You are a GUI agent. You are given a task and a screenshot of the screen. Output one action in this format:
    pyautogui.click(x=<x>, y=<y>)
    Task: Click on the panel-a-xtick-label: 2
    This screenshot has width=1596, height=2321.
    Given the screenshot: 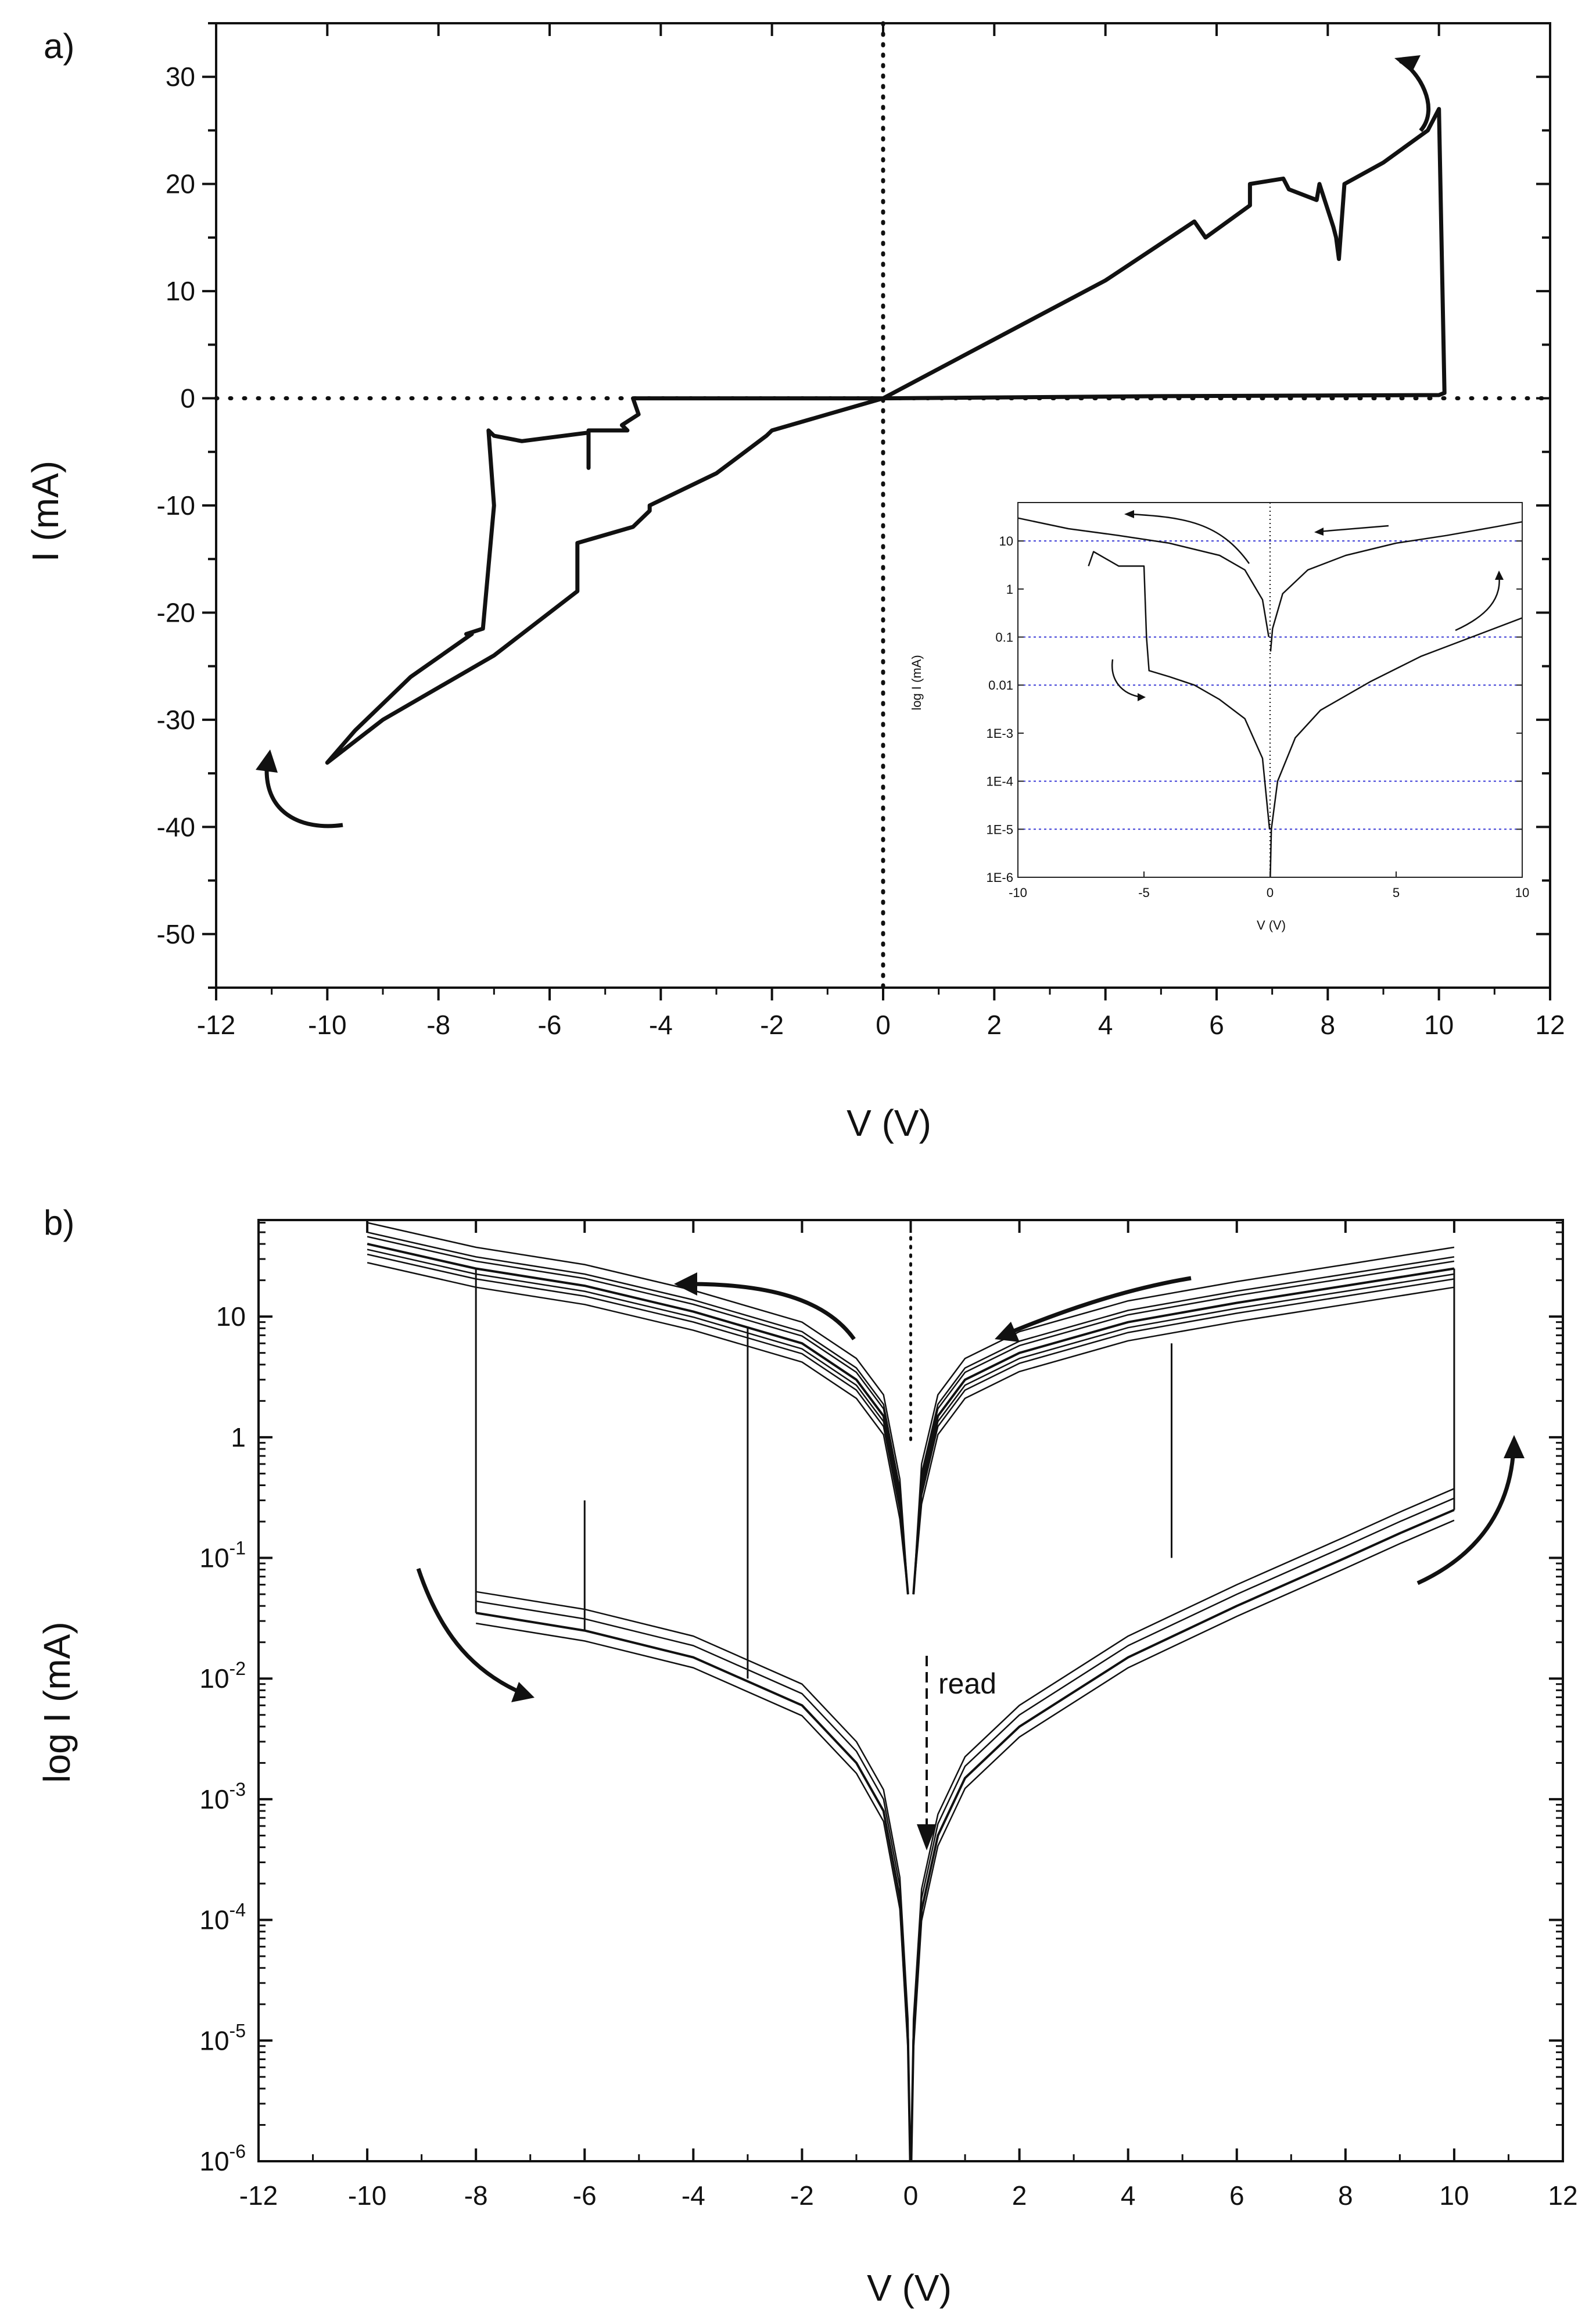 What is the action you would take?
    pyautogui.click(x=994, y=1025)
    